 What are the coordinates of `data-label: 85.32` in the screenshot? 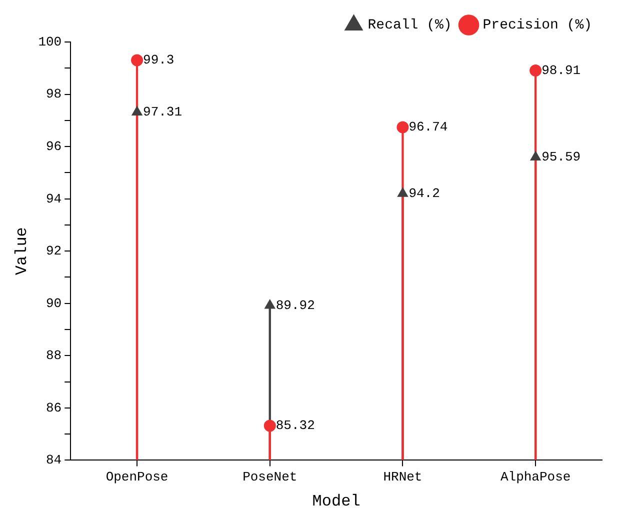 It's located at (295, 426).